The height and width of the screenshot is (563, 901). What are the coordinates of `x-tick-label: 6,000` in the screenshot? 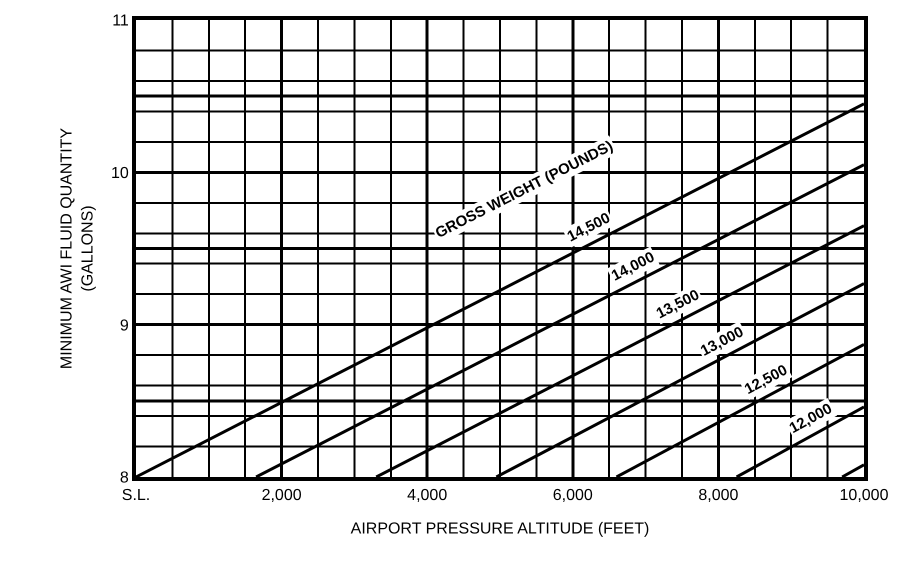 It's located at (572, 495).